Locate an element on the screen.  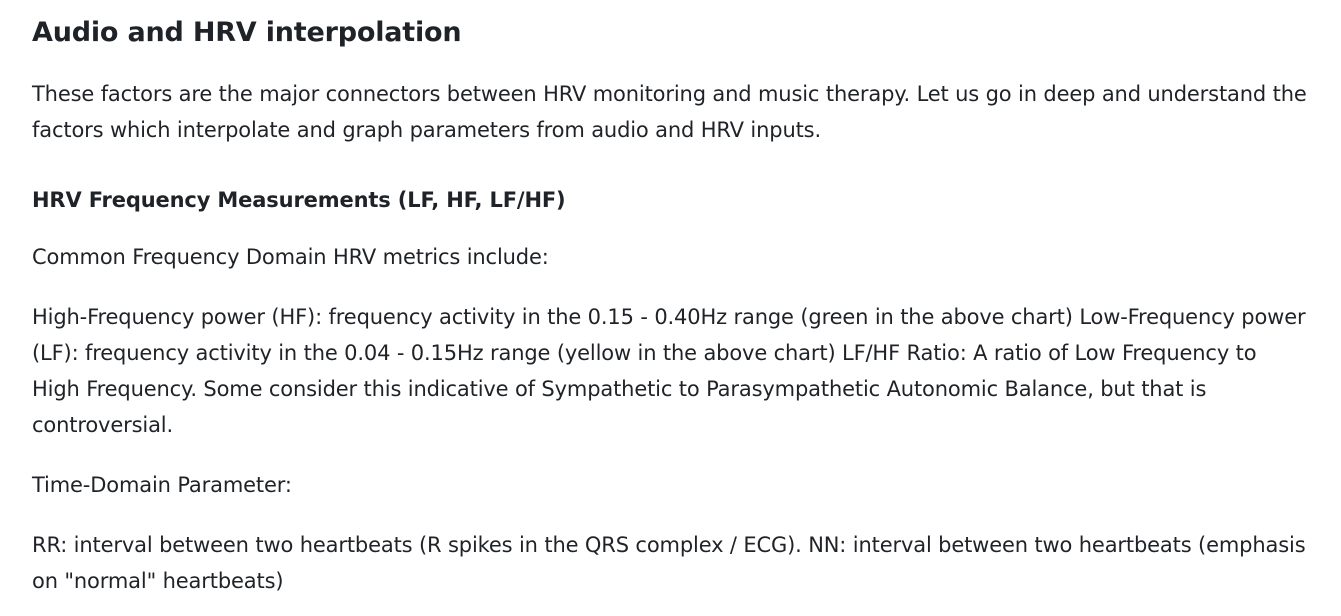
section-heading: Audio and HRV interpolation is located at coordinates (247, 32).